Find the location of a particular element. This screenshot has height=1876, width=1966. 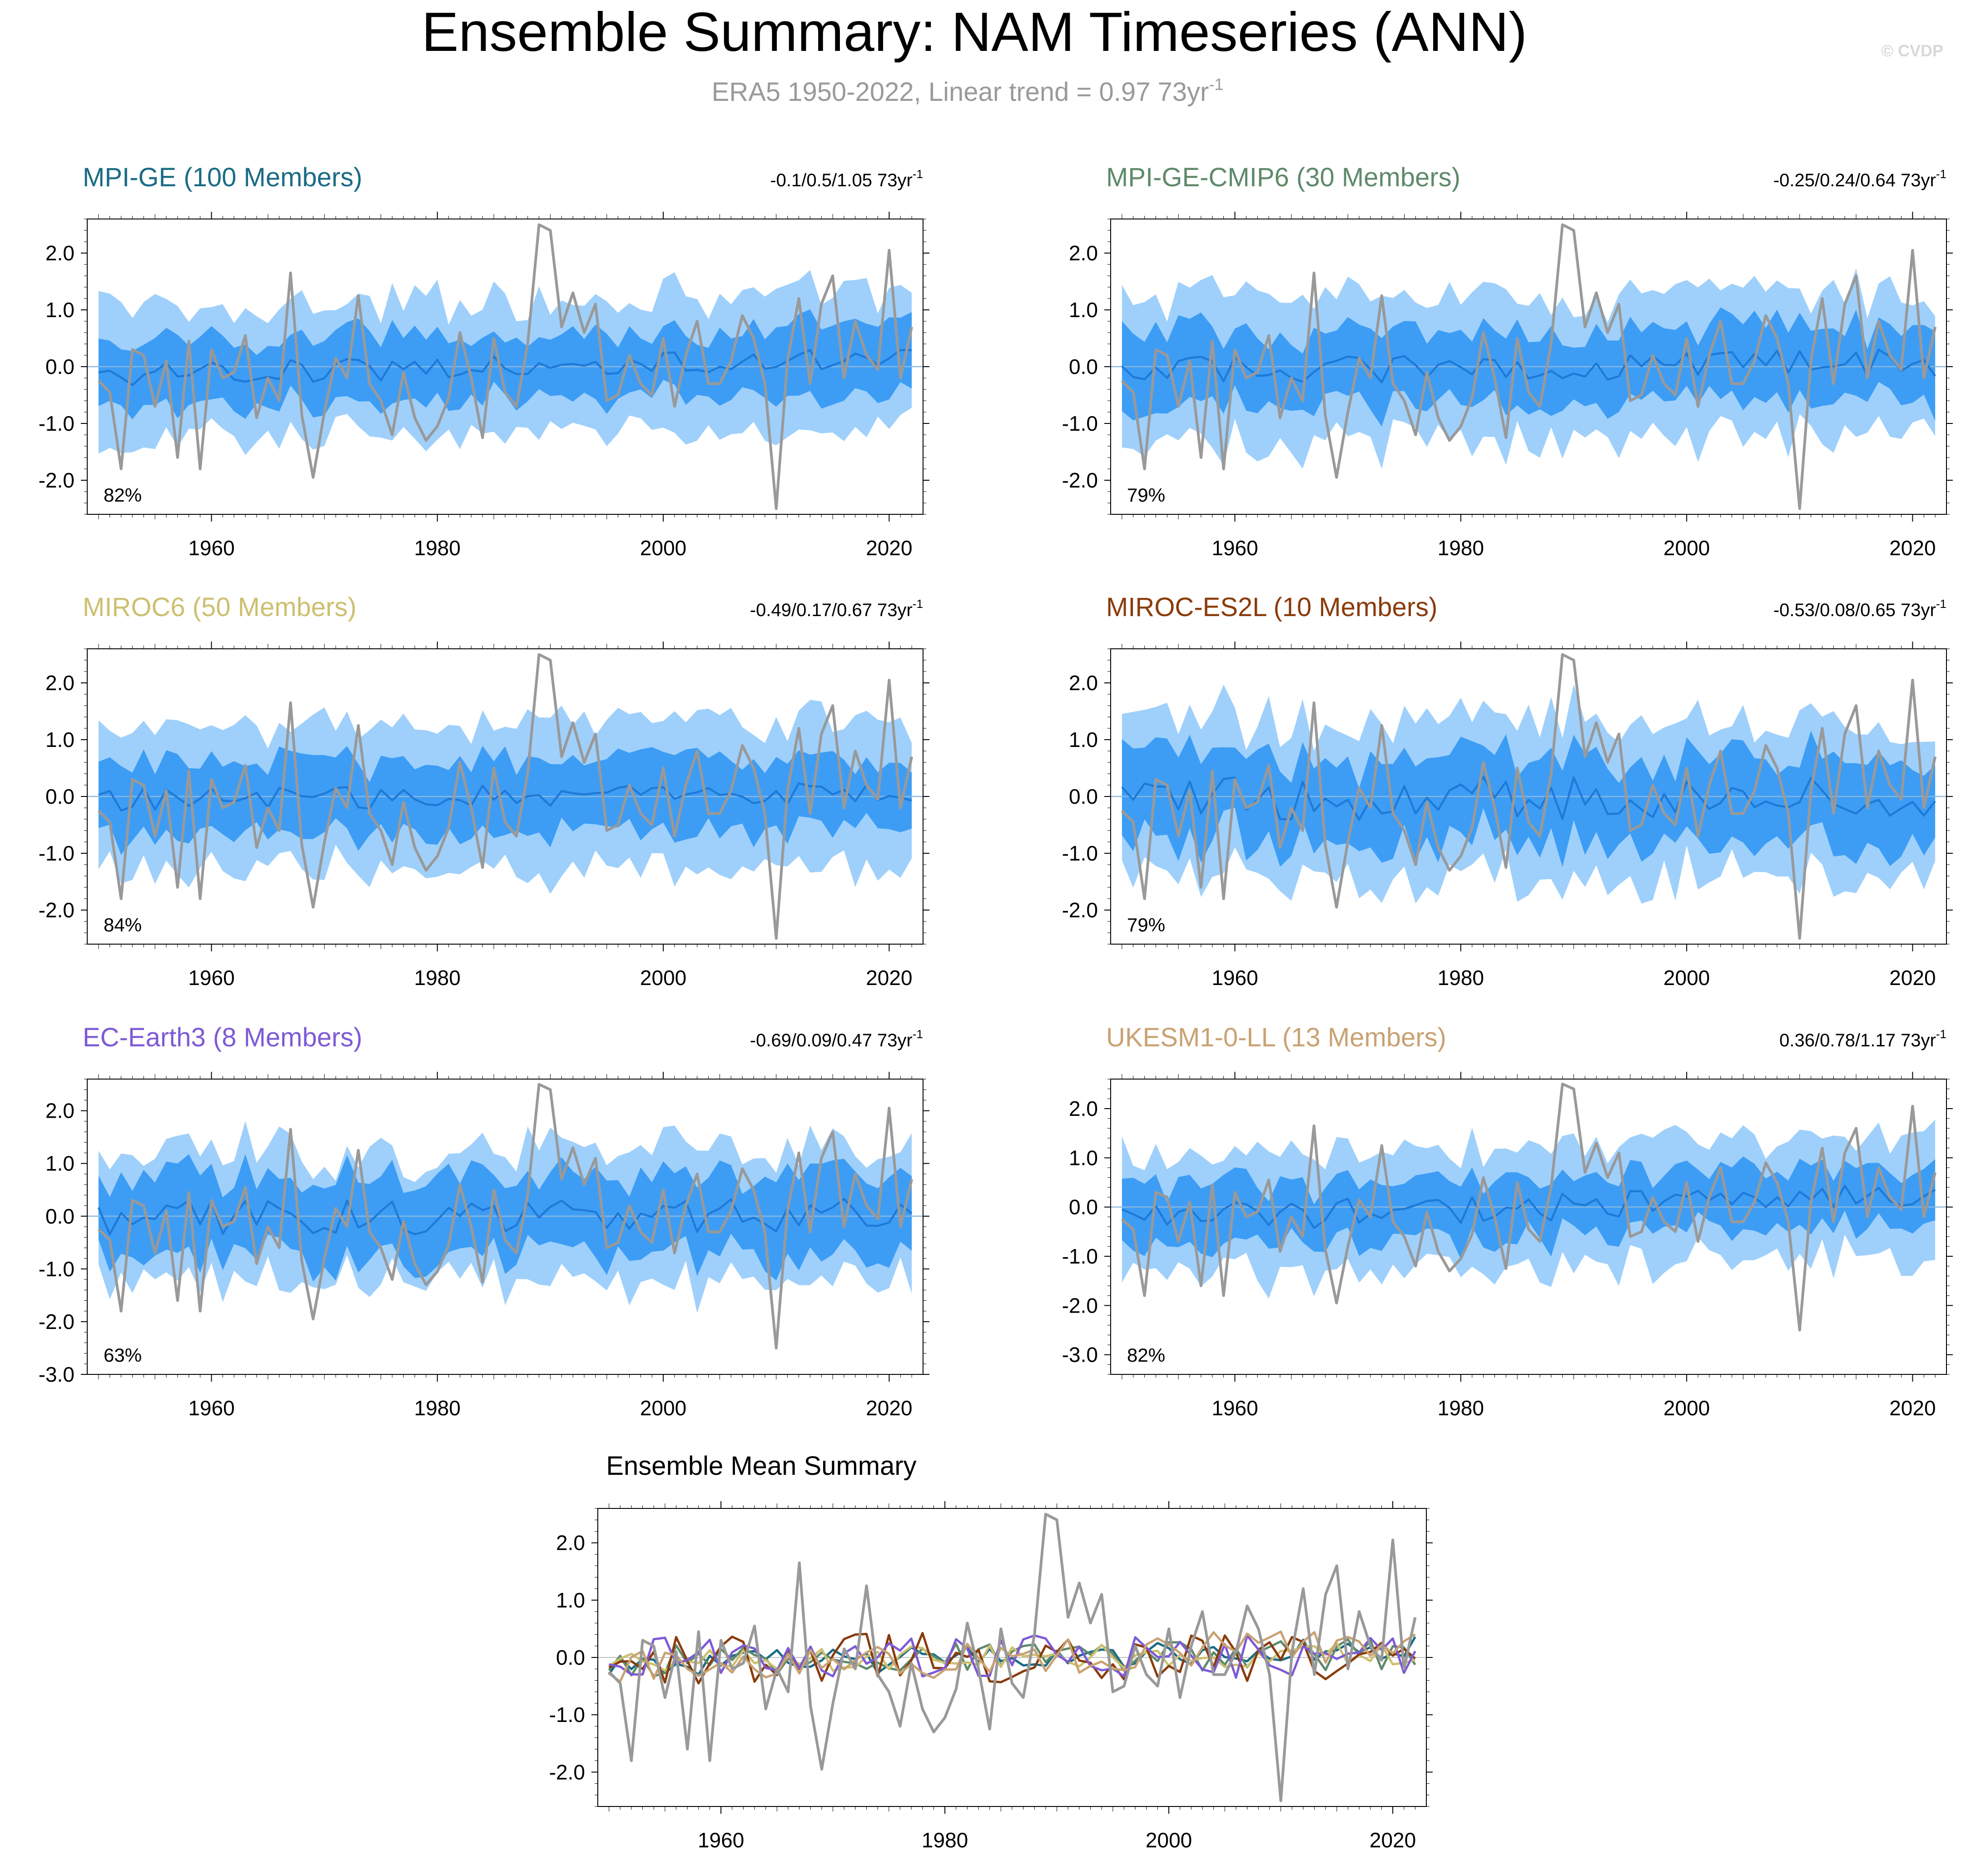

panel-trend-label: -0.49/0.17/0.67 73yr-1 is located at coordinates (836, 609).